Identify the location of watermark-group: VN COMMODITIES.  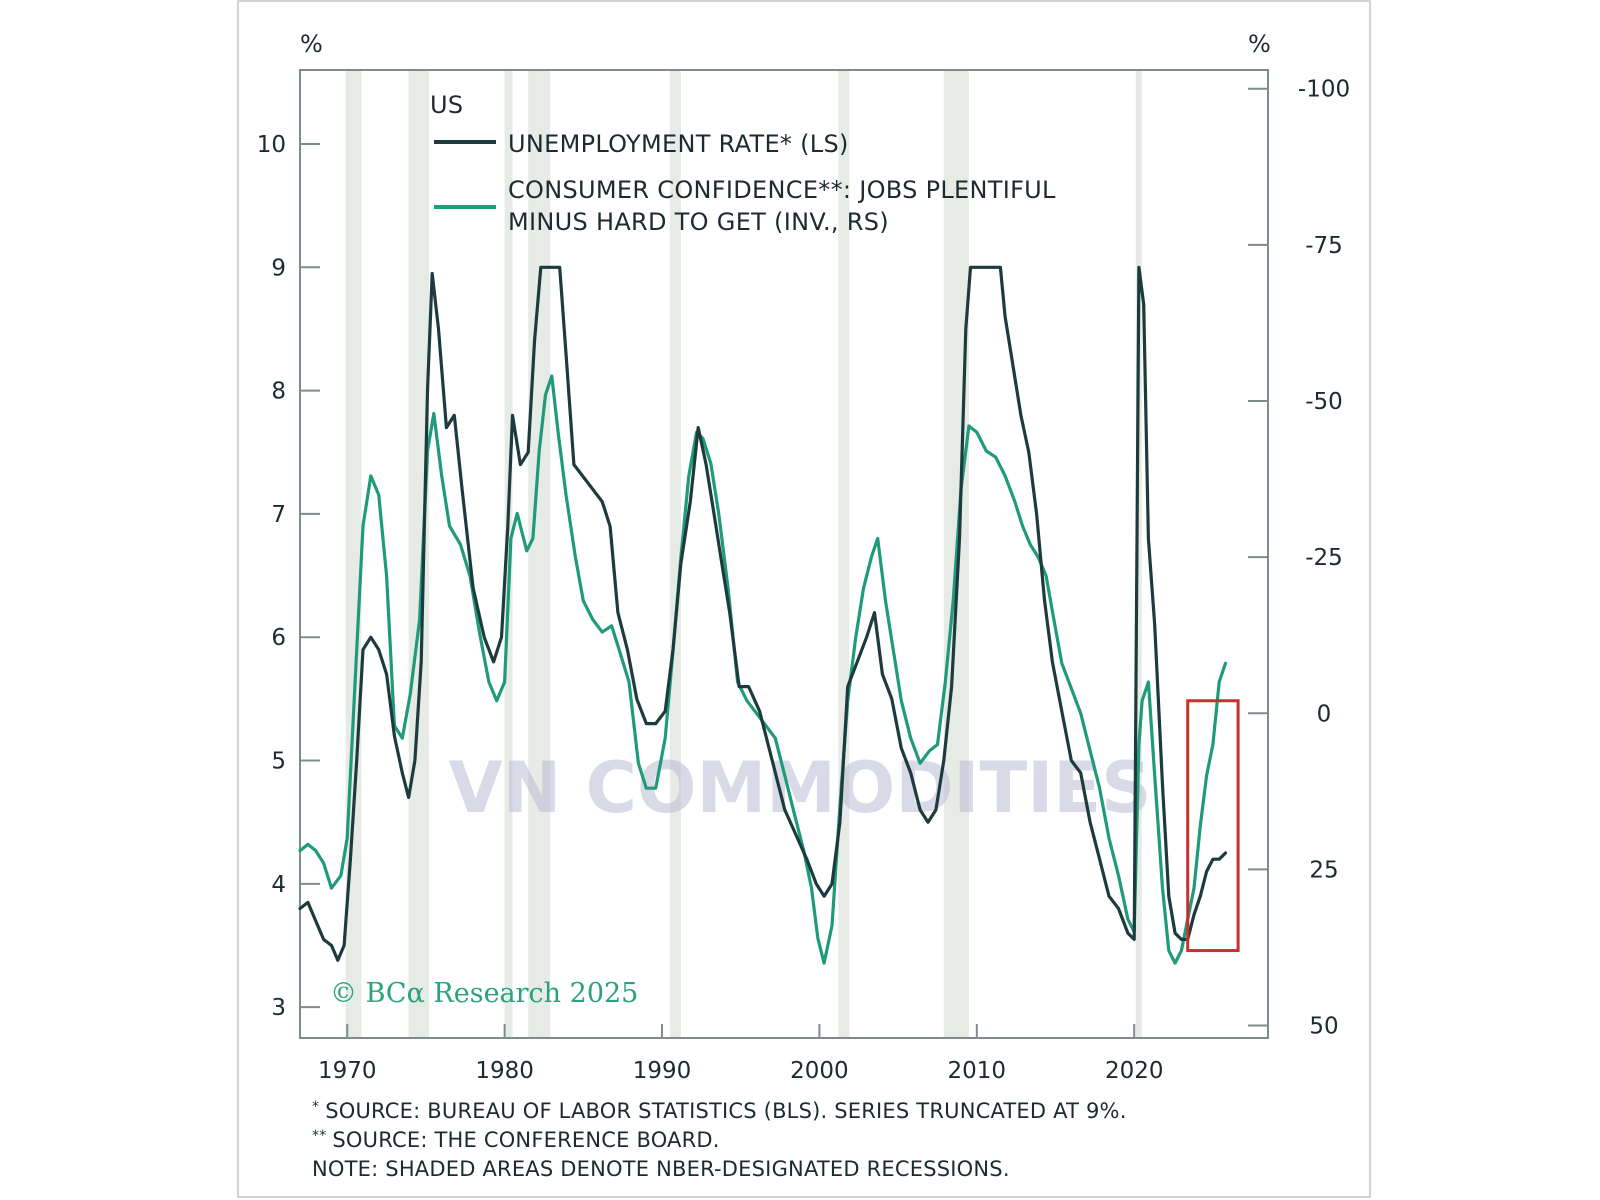
(799, 788).